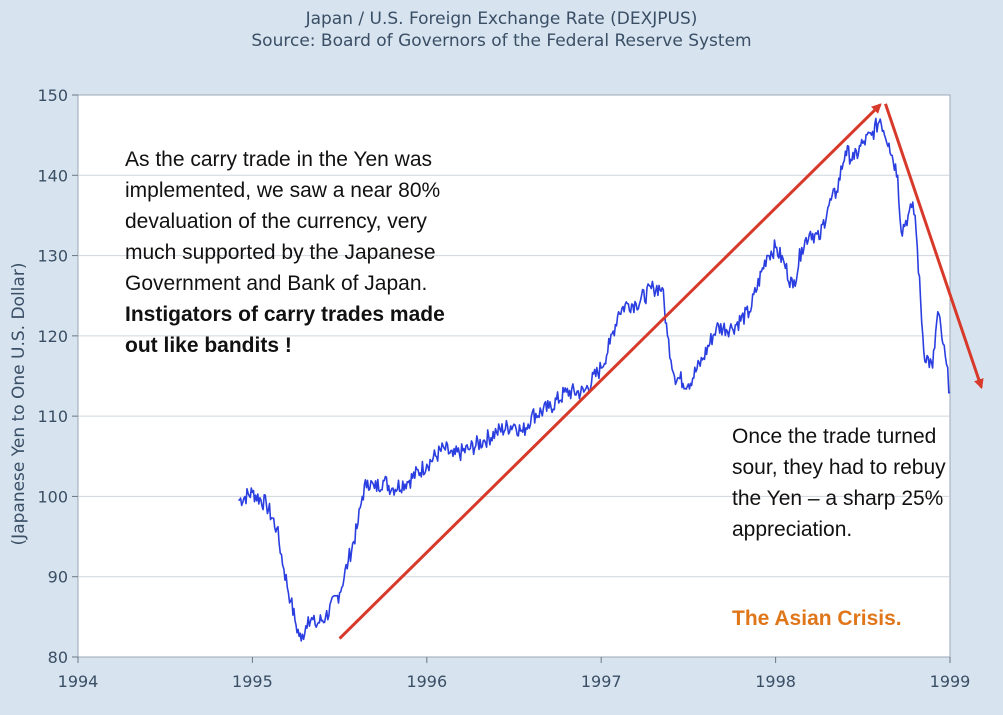 This screenshot has width=1003, height=715. I want to click on annotation-arrow-down, so click(934, 246).